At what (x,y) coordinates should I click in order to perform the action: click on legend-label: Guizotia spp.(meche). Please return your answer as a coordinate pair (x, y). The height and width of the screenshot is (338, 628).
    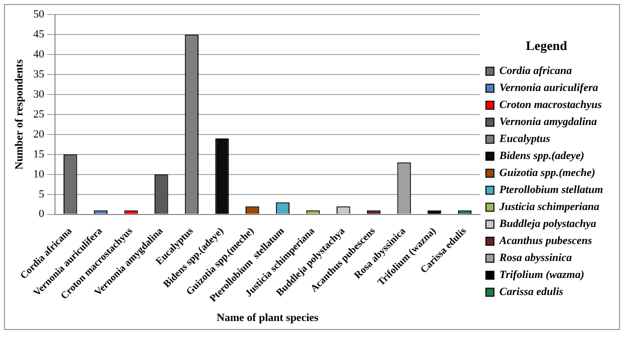
    Looking at the image, I should click on (547, 173).